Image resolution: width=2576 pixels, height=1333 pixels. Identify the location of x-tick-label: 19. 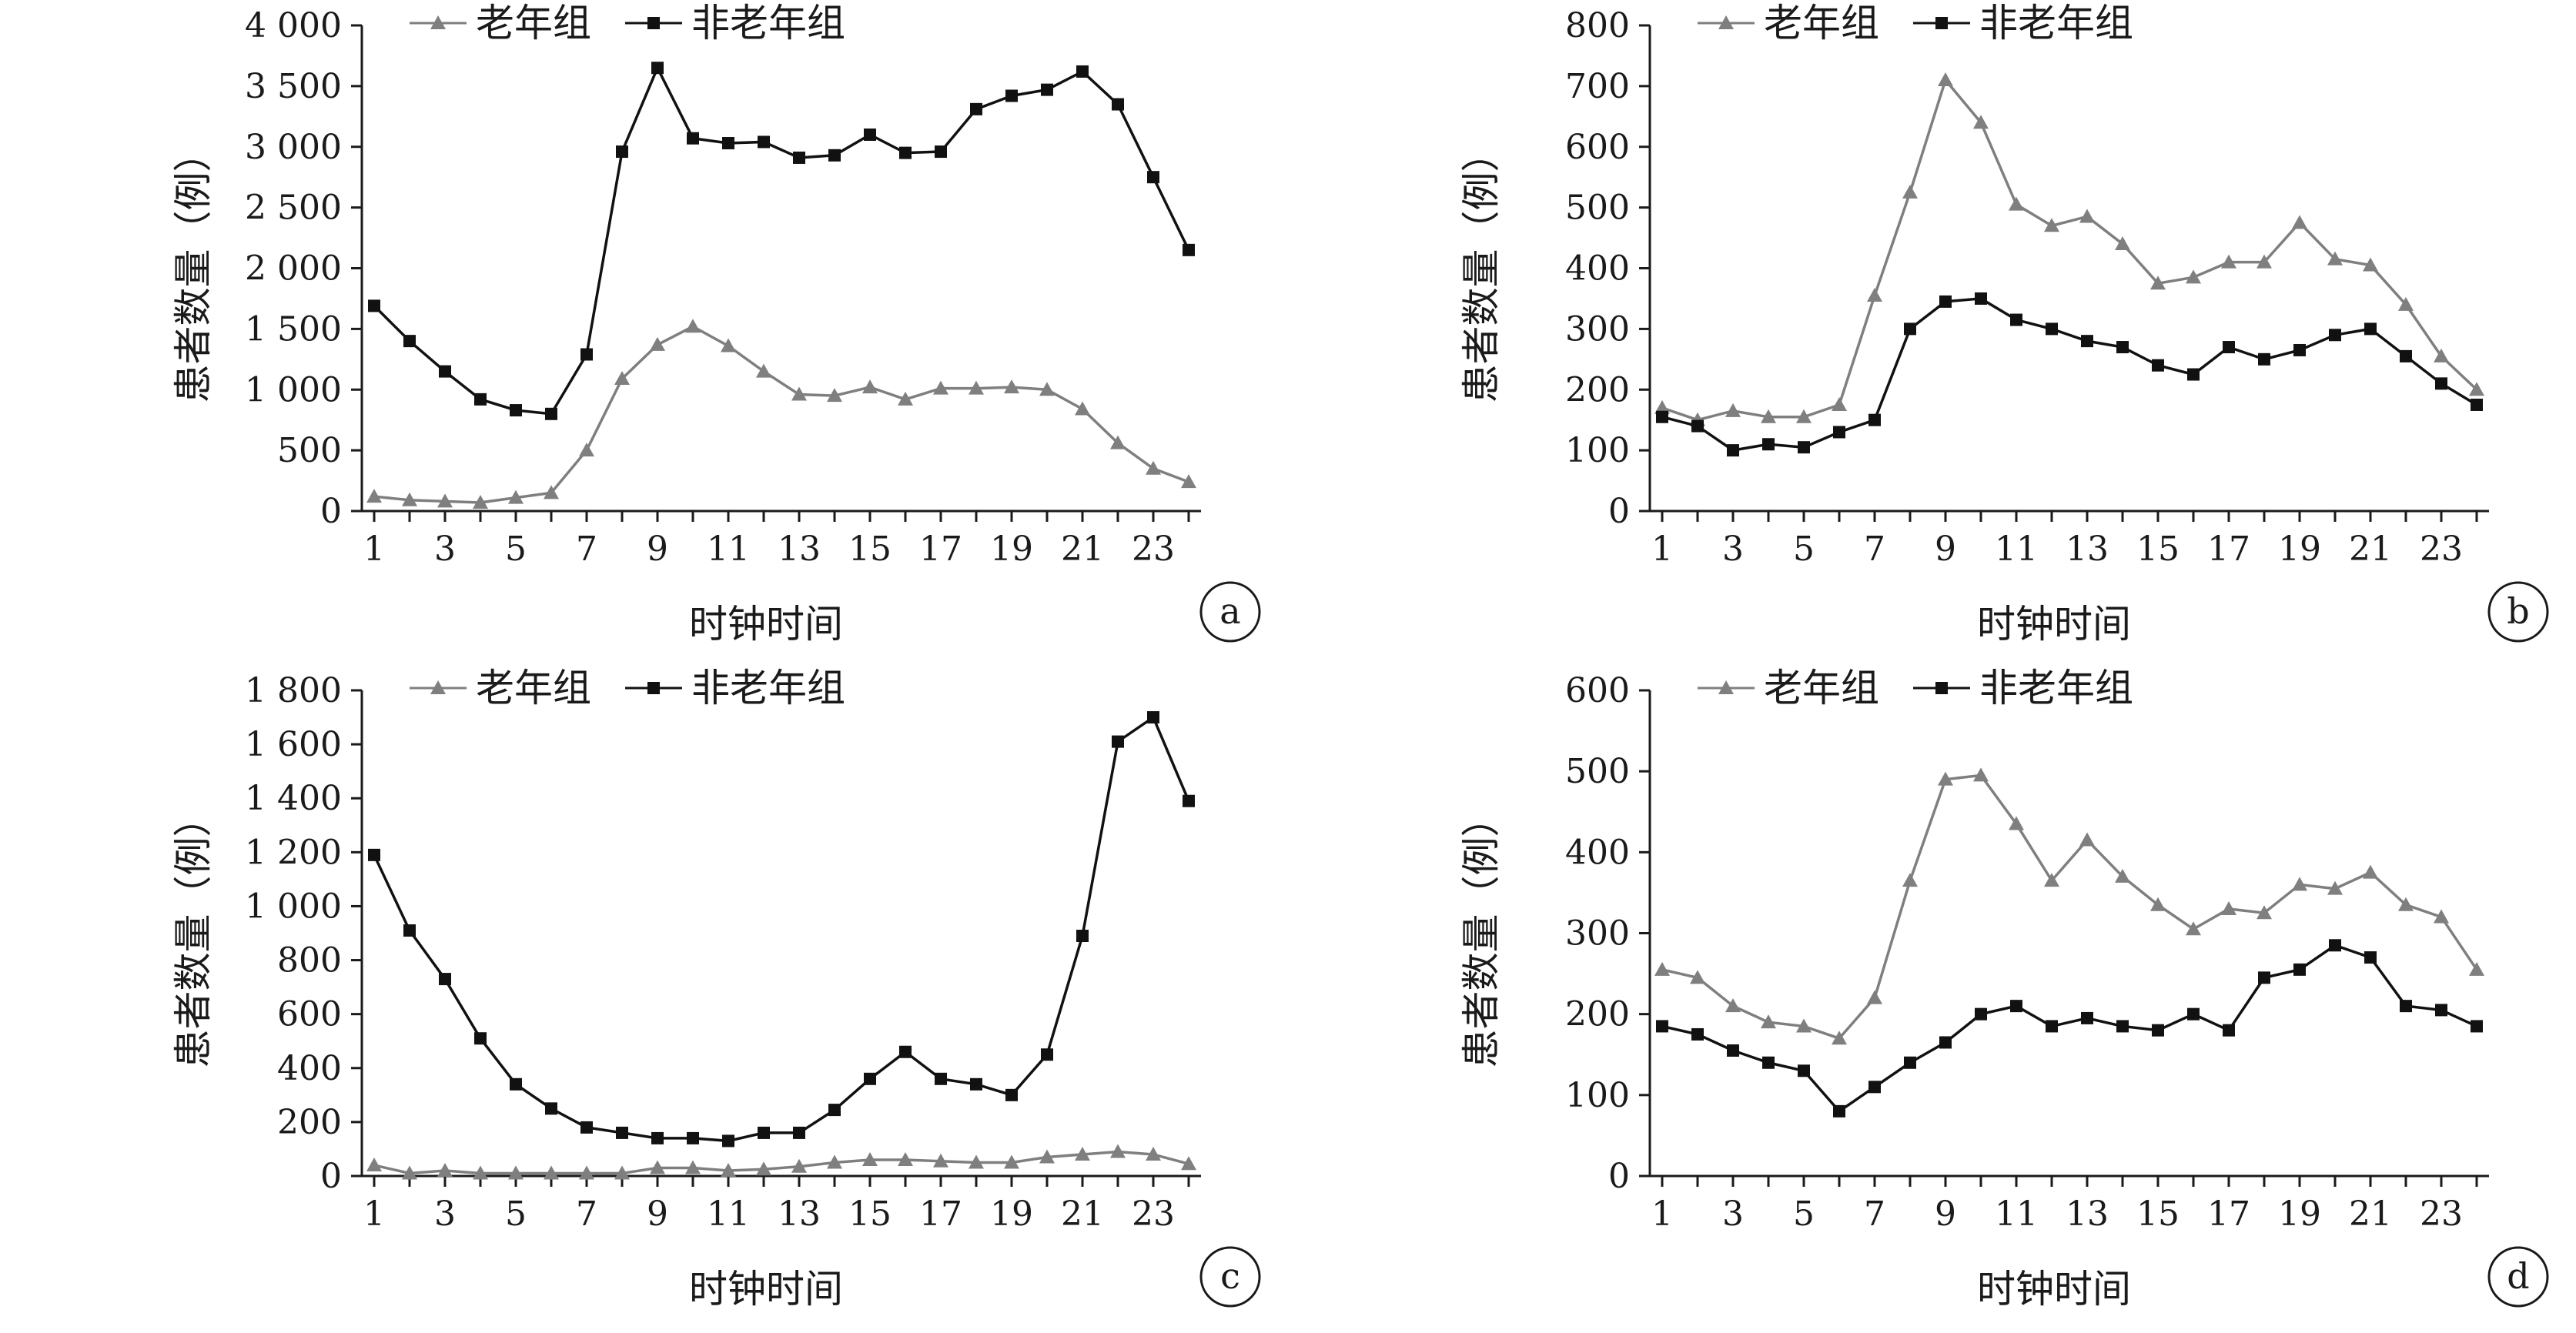
(1012, 549).